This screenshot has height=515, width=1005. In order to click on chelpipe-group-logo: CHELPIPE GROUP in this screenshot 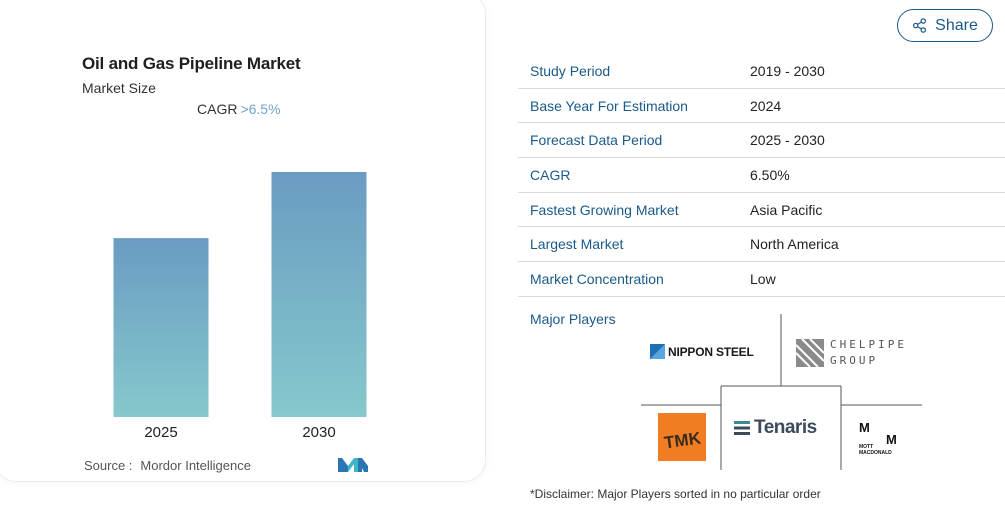, I will do `click(851, 353)`.